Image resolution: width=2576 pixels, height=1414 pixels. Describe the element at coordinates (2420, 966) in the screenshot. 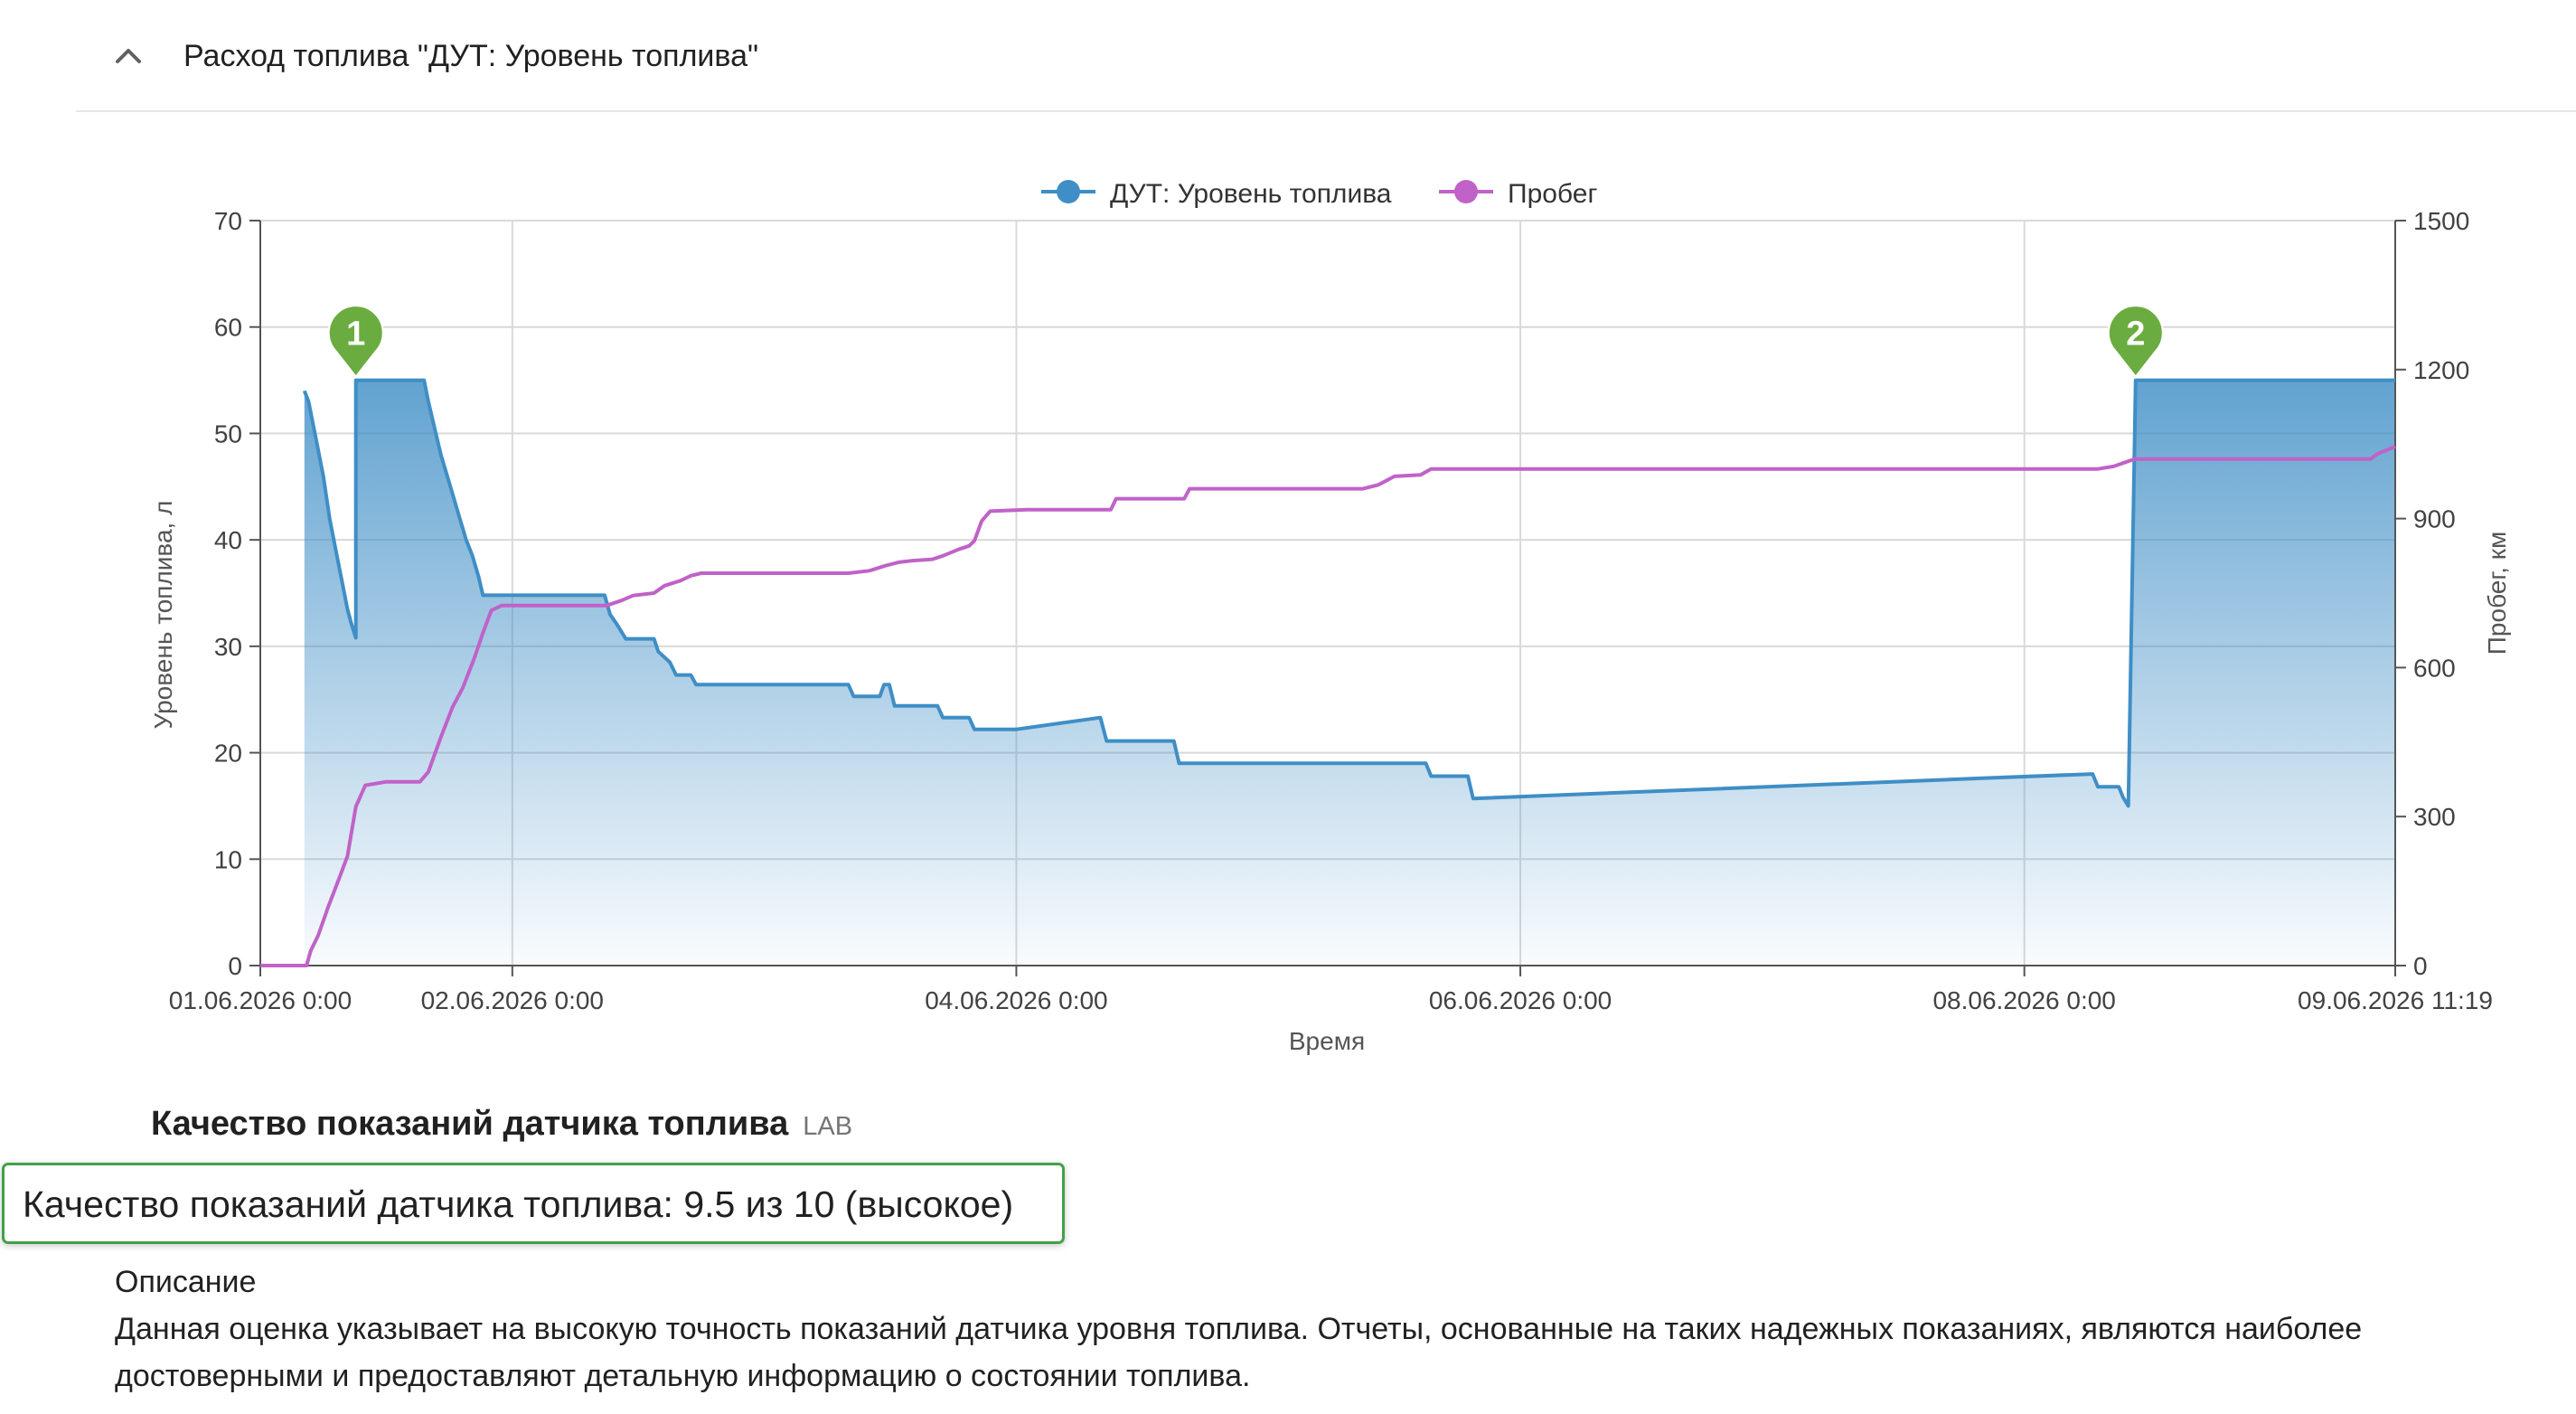

I see `y2-tick-label: 0` at that location.